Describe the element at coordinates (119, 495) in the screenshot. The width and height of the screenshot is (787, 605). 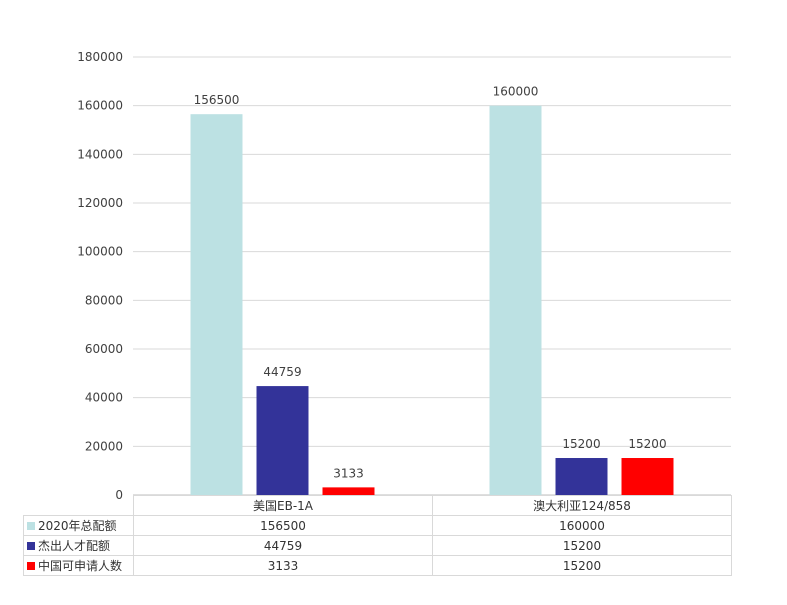
I see `y-tick-label: 0` at that location.